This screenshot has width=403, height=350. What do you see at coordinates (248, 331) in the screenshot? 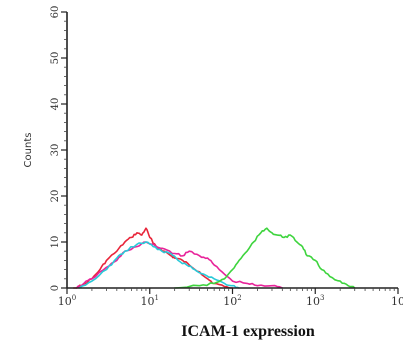
I see `x-axis-title: ICAM-1 expression` at bounding box center [248, 331].